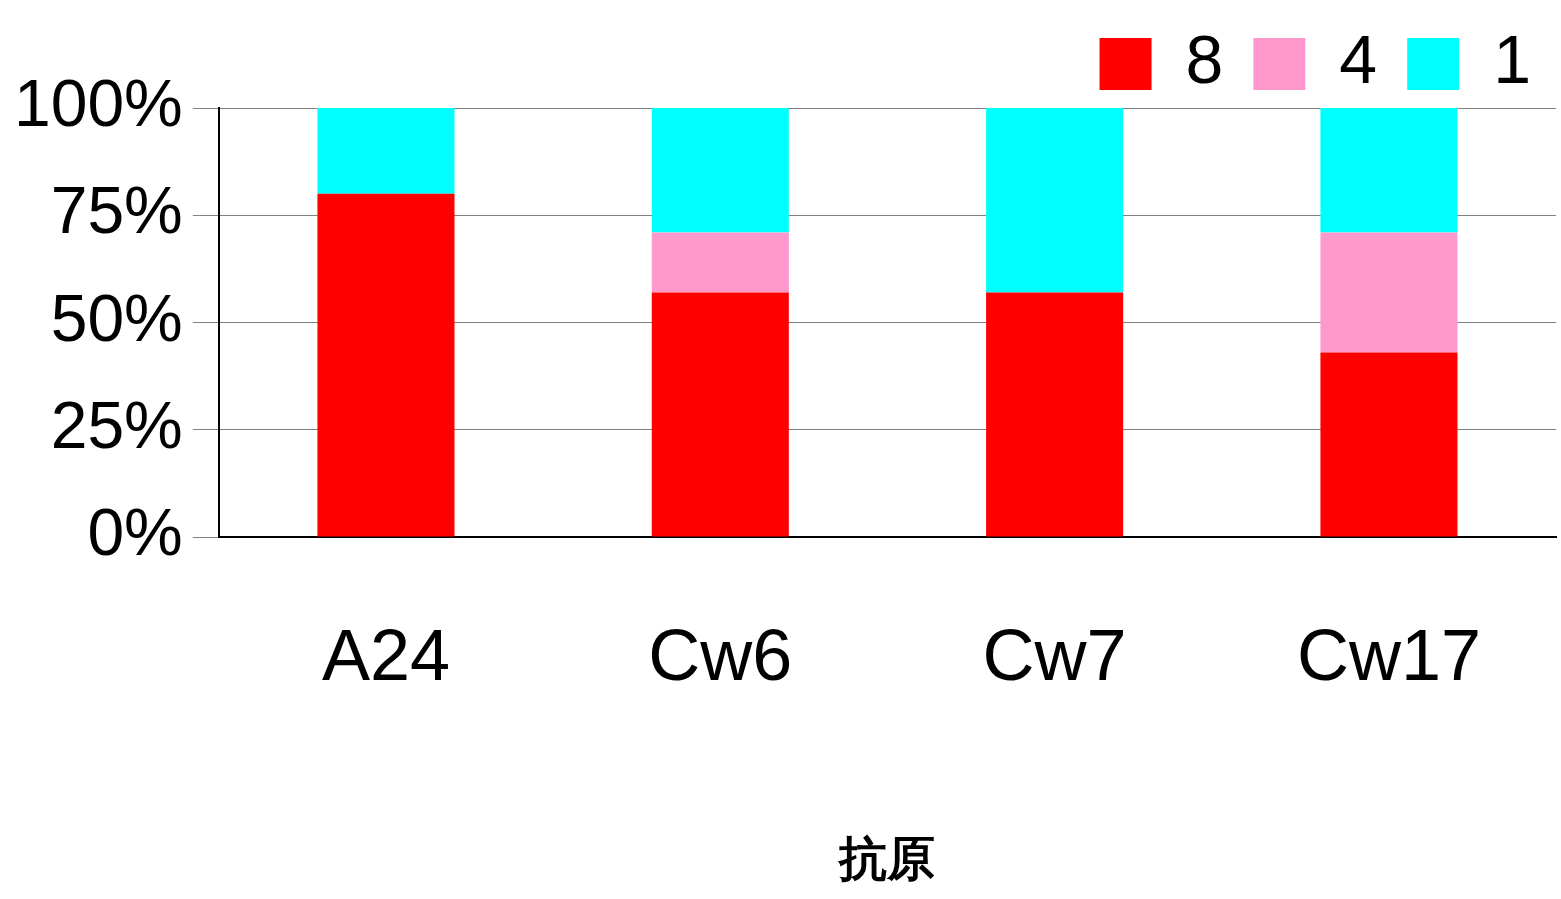 The height and width of the screenshot is (899, 1561). I want to click on legend-label: 1, so click(1512, 58).